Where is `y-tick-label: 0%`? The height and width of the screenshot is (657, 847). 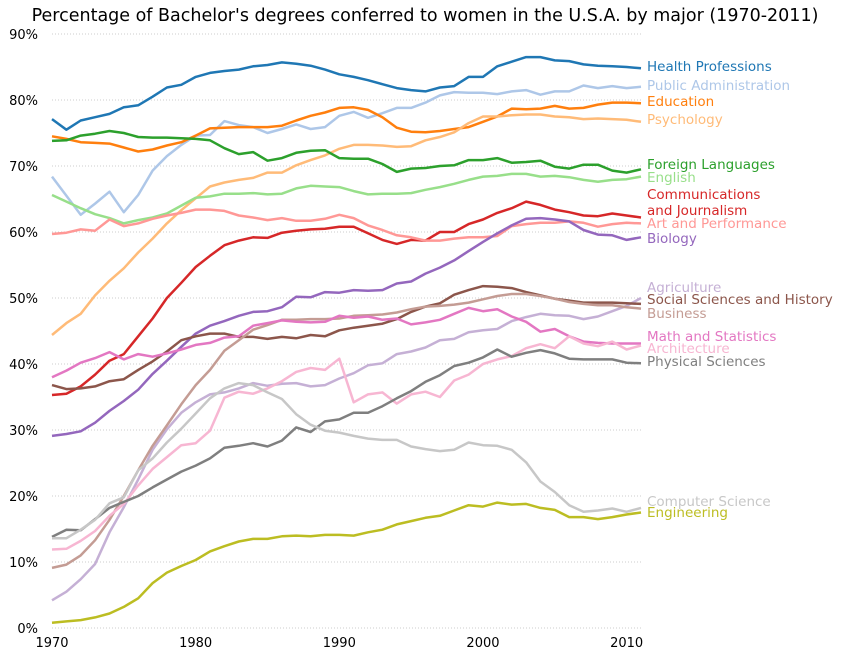 y-tick-label: 0% is located at coordinates (27, 629).